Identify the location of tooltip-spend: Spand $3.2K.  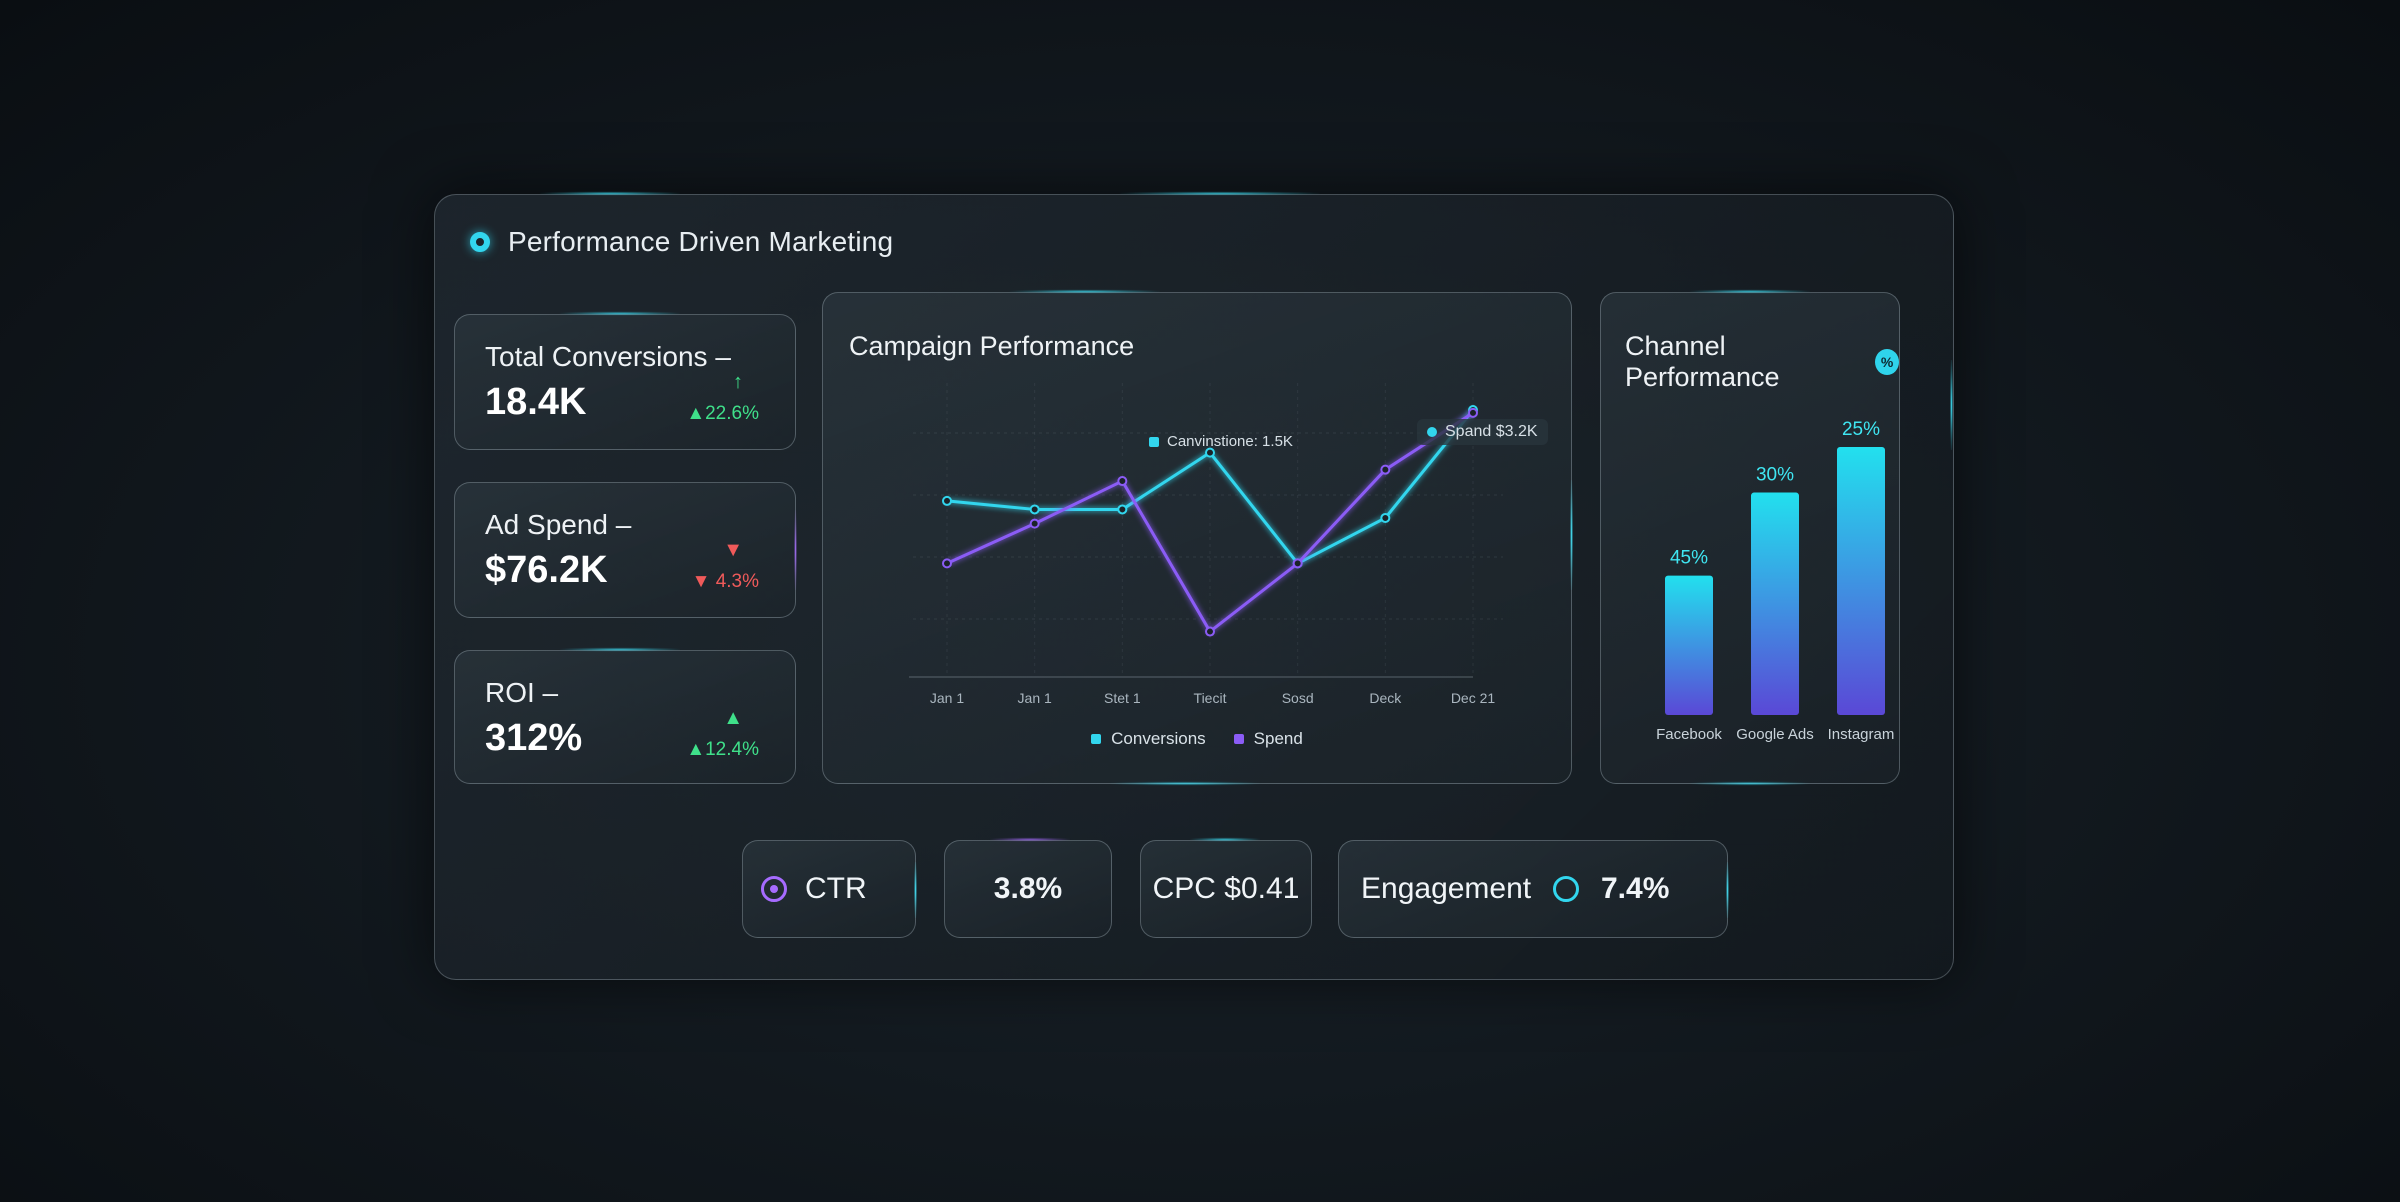
(1482, 432).